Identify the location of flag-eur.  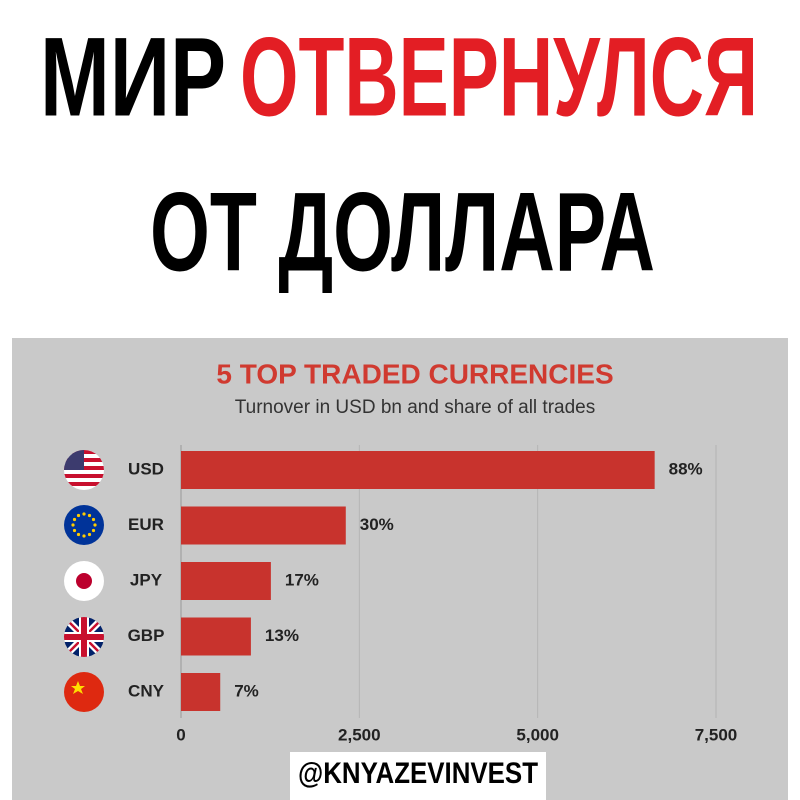
(84, 525).